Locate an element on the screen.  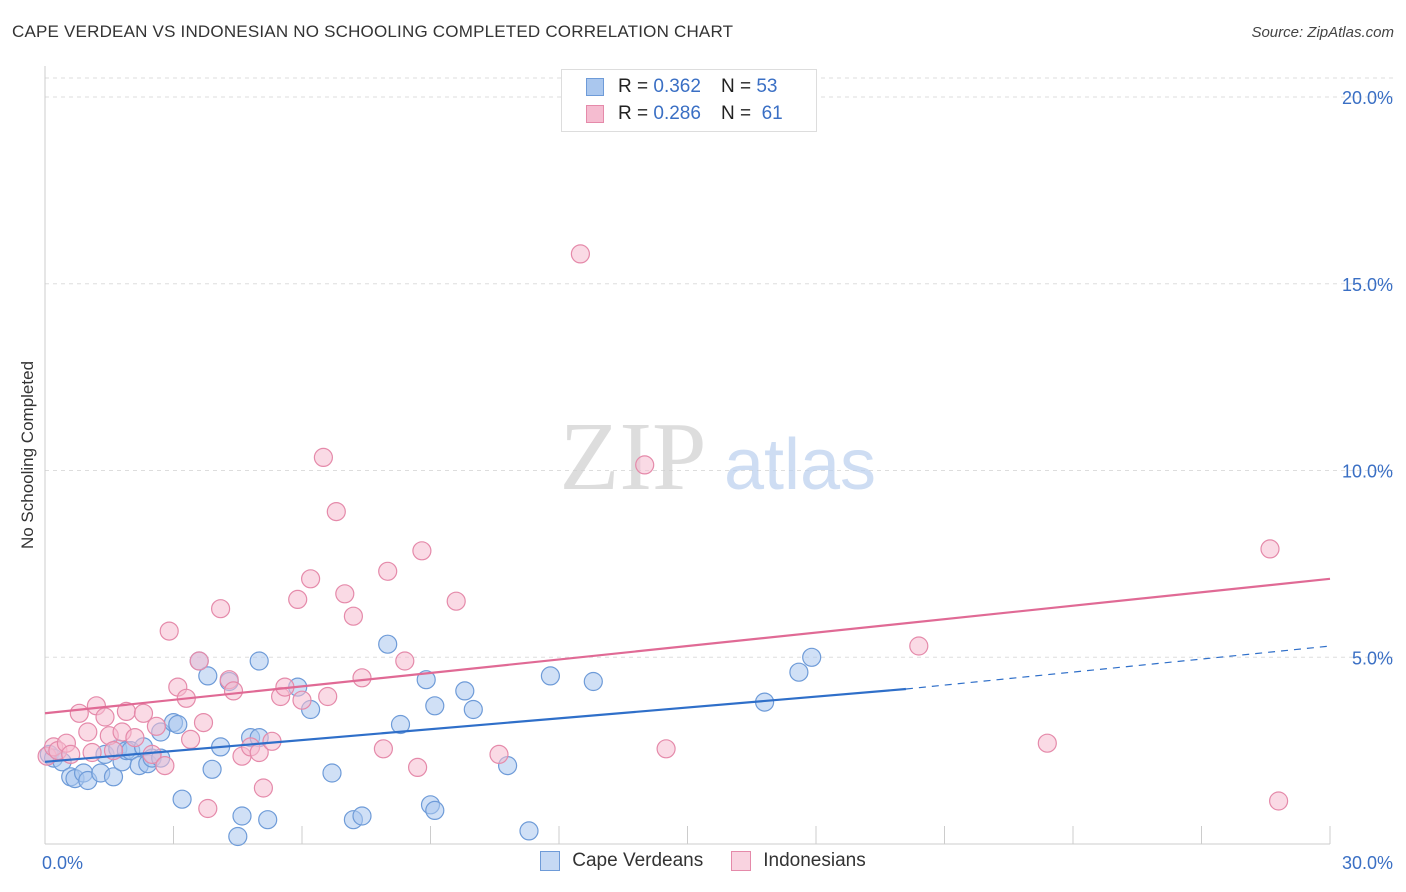
y-tick-label: 20.0% is located at coordinates (1367, 98).